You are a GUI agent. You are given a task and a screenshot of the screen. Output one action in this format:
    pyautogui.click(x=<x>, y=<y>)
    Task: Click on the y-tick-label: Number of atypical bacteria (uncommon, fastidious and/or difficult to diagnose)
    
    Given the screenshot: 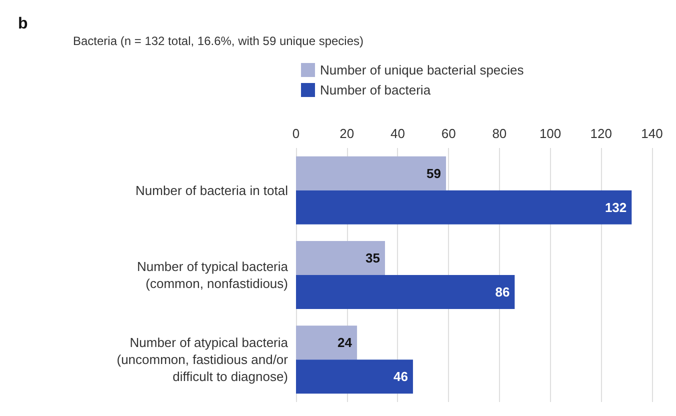 What is the action you would take?
    pyautogui.click(x=202, y=359)
    